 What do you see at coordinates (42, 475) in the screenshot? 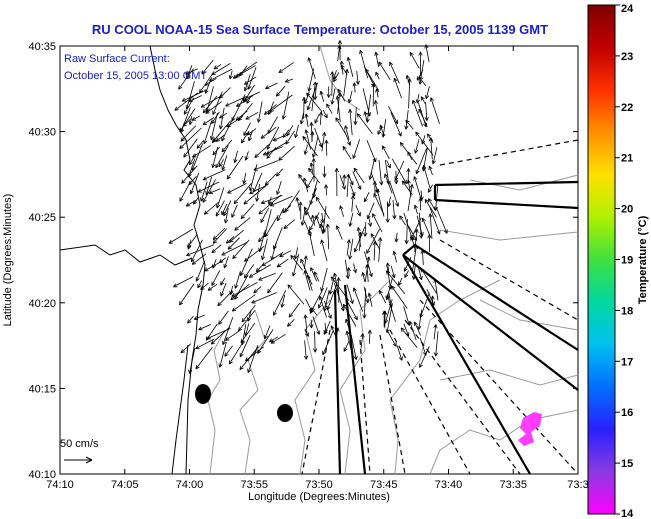
I see `y-tick-label: 40:10` at bounding box center [42, 475].